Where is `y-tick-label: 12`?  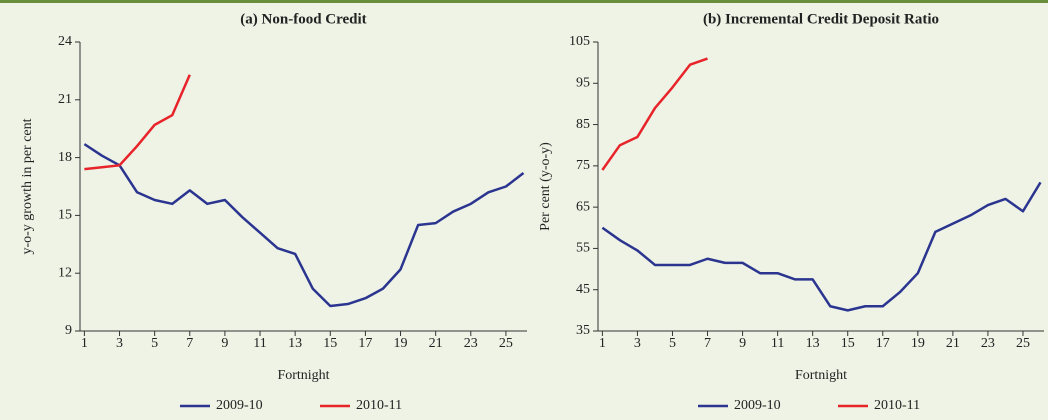 y-tick-label: 12 is located at coordinates (65, 272).